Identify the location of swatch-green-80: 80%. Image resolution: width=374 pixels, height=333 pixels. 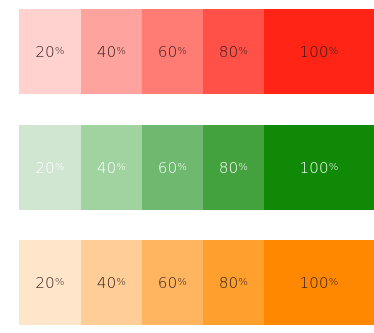
(233, 167).